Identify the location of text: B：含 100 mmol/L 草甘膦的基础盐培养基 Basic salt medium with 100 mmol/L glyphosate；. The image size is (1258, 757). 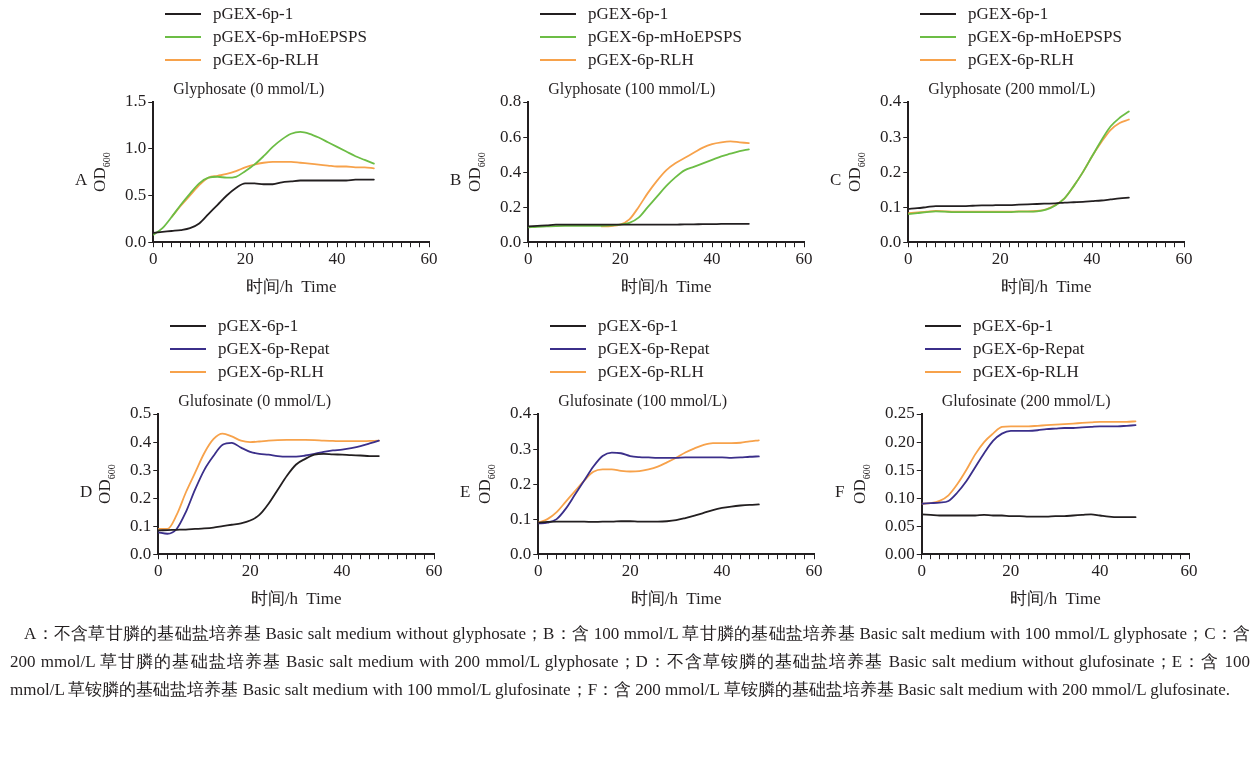
(874, 633).